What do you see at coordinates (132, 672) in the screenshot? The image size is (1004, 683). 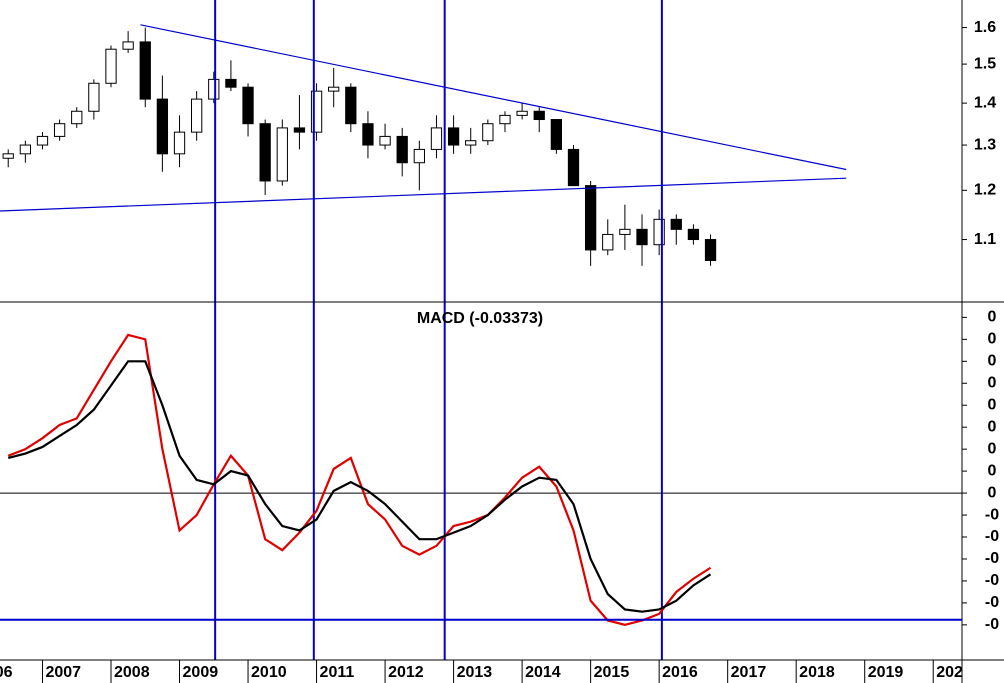 I see `x-tick-label: 2008` at bounding box center [132, 672].